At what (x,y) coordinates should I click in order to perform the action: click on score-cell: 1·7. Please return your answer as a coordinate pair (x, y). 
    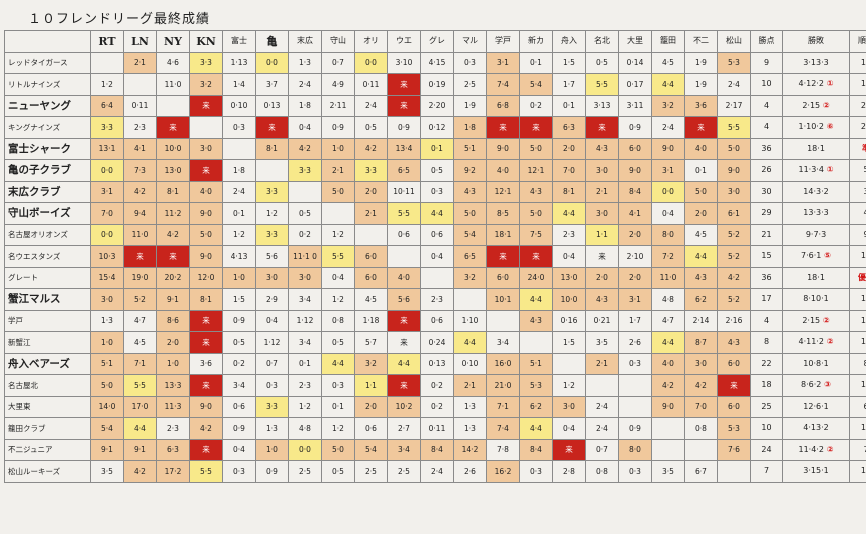
    Looking at the image, I should click on (635, 320).